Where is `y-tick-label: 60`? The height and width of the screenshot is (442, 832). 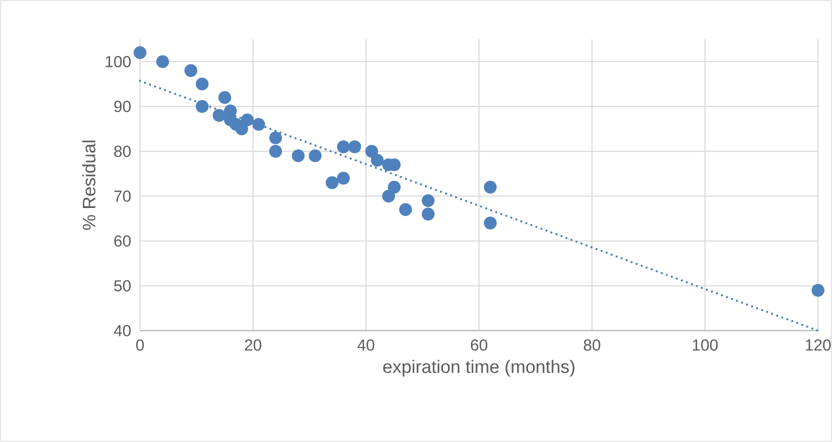
y-tick-label: 60 is located at coordinates (122, 241).